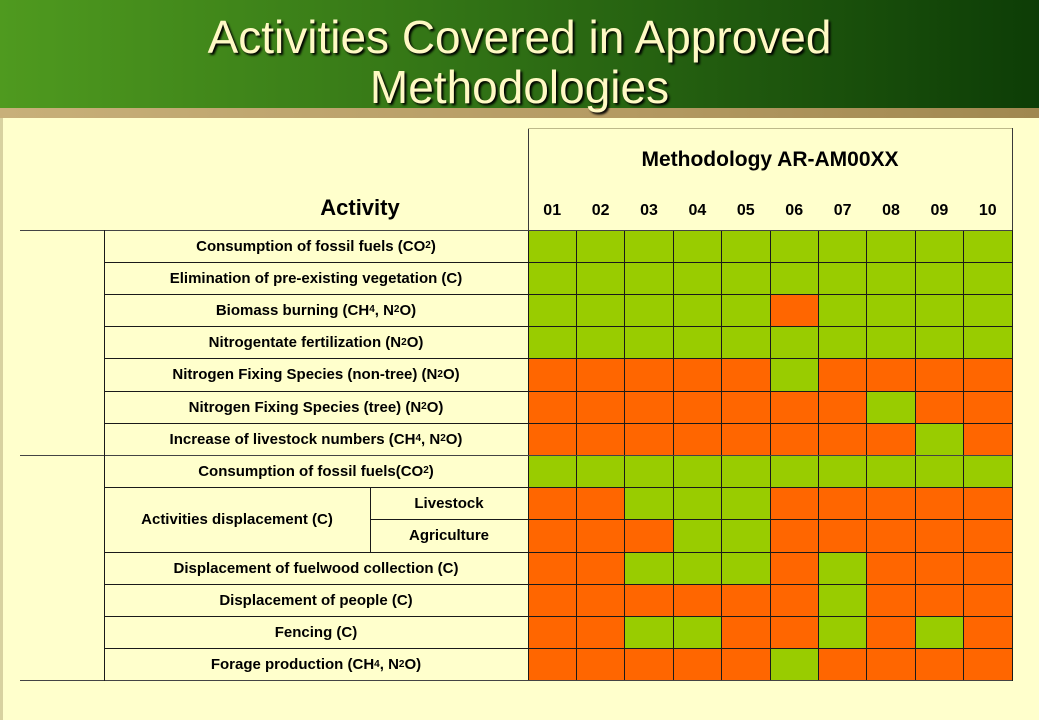 The width and height of the screenshot is (1039, 720). Describe the element at coordinates (987, 210) in the screenshot. I see `column-header-10: 10` at that location.